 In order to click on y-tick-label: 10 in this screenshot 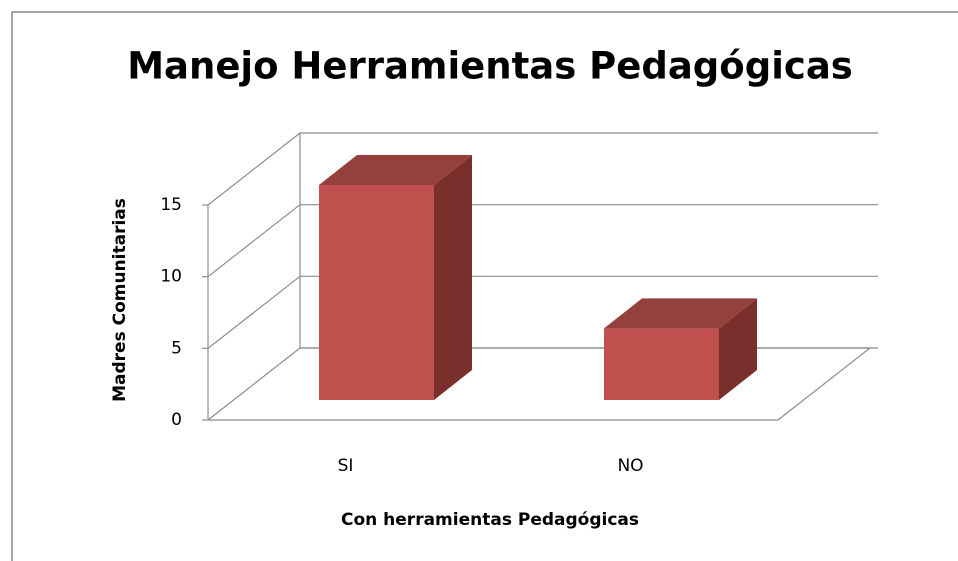, I will do `click(171, 277)`.